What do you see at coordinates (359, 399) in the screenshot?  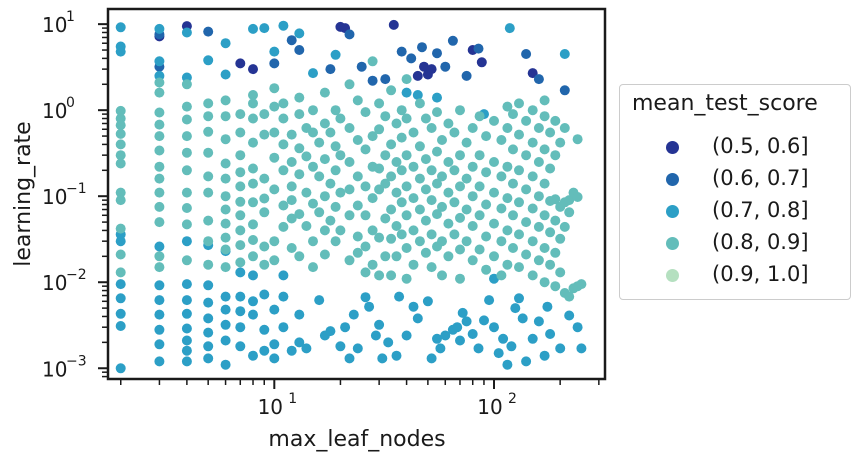 I see `x-axis-ticks: 10 1 10 2` at bounding box center [359, 399].